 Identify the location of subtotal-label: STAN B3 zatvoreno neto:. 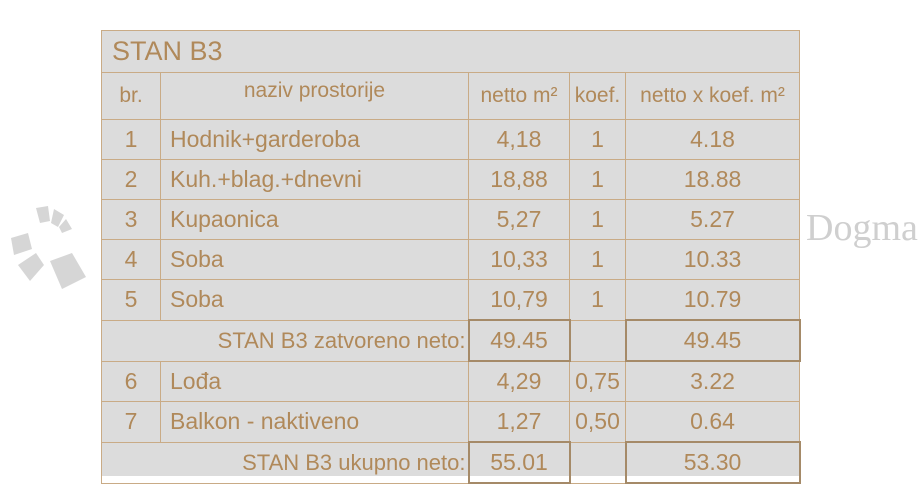
(285, 340).